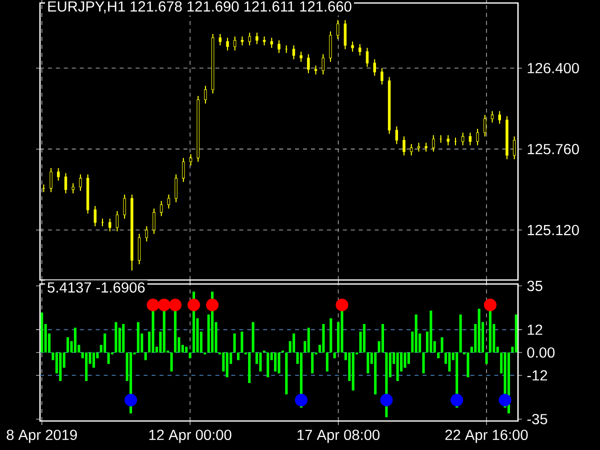  What do you see at coordinates (553, 149) in the screenshot?
I see `y-tick-label: 125.760` at bounding box center [553, 149].